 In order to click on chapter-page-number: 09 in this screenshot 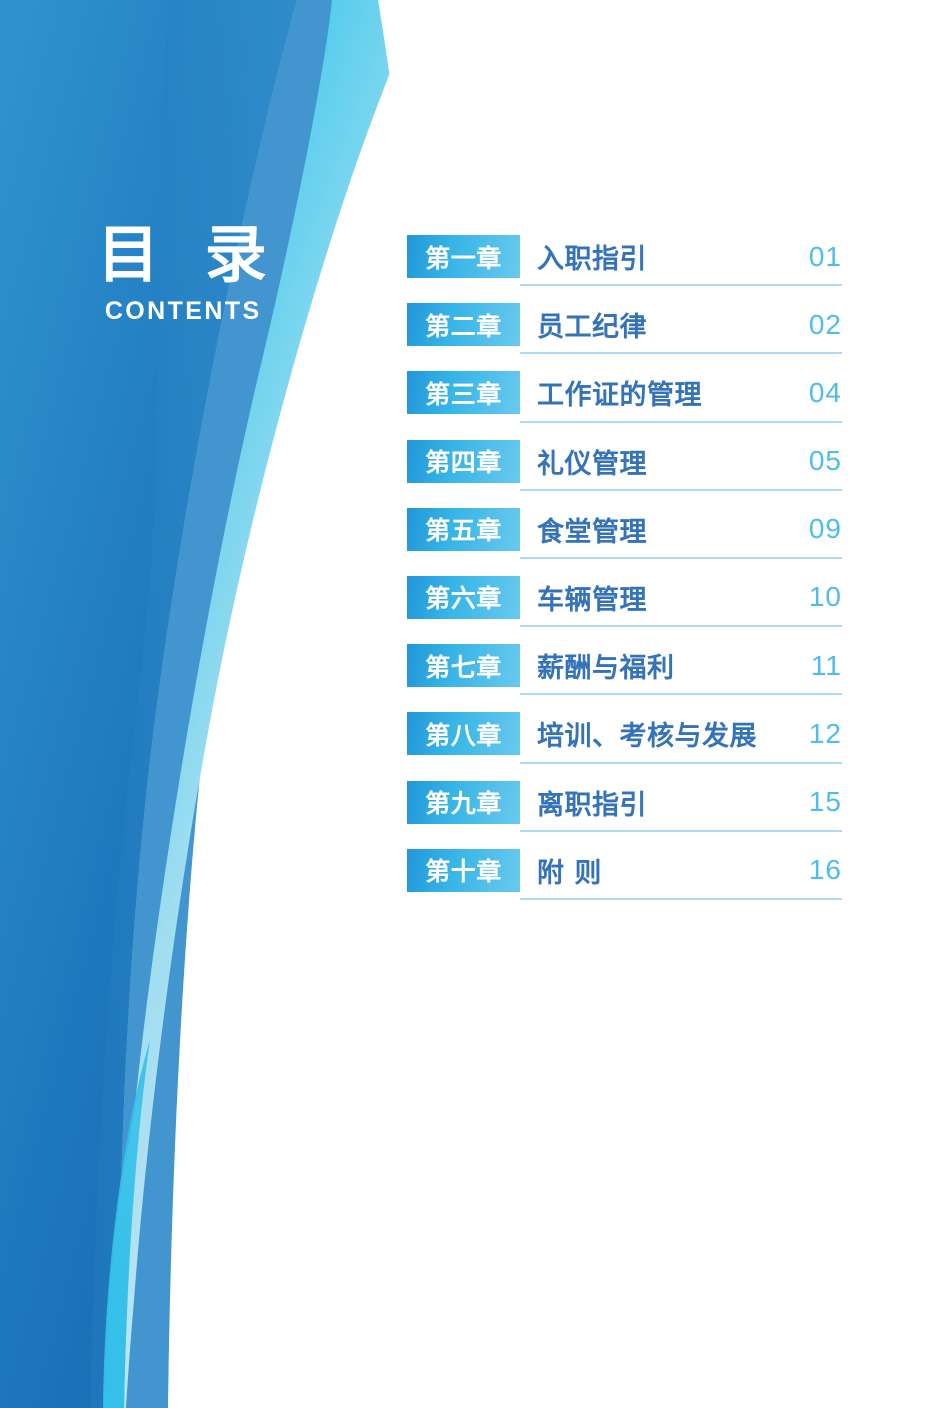, I will do `click(825, 529)`.